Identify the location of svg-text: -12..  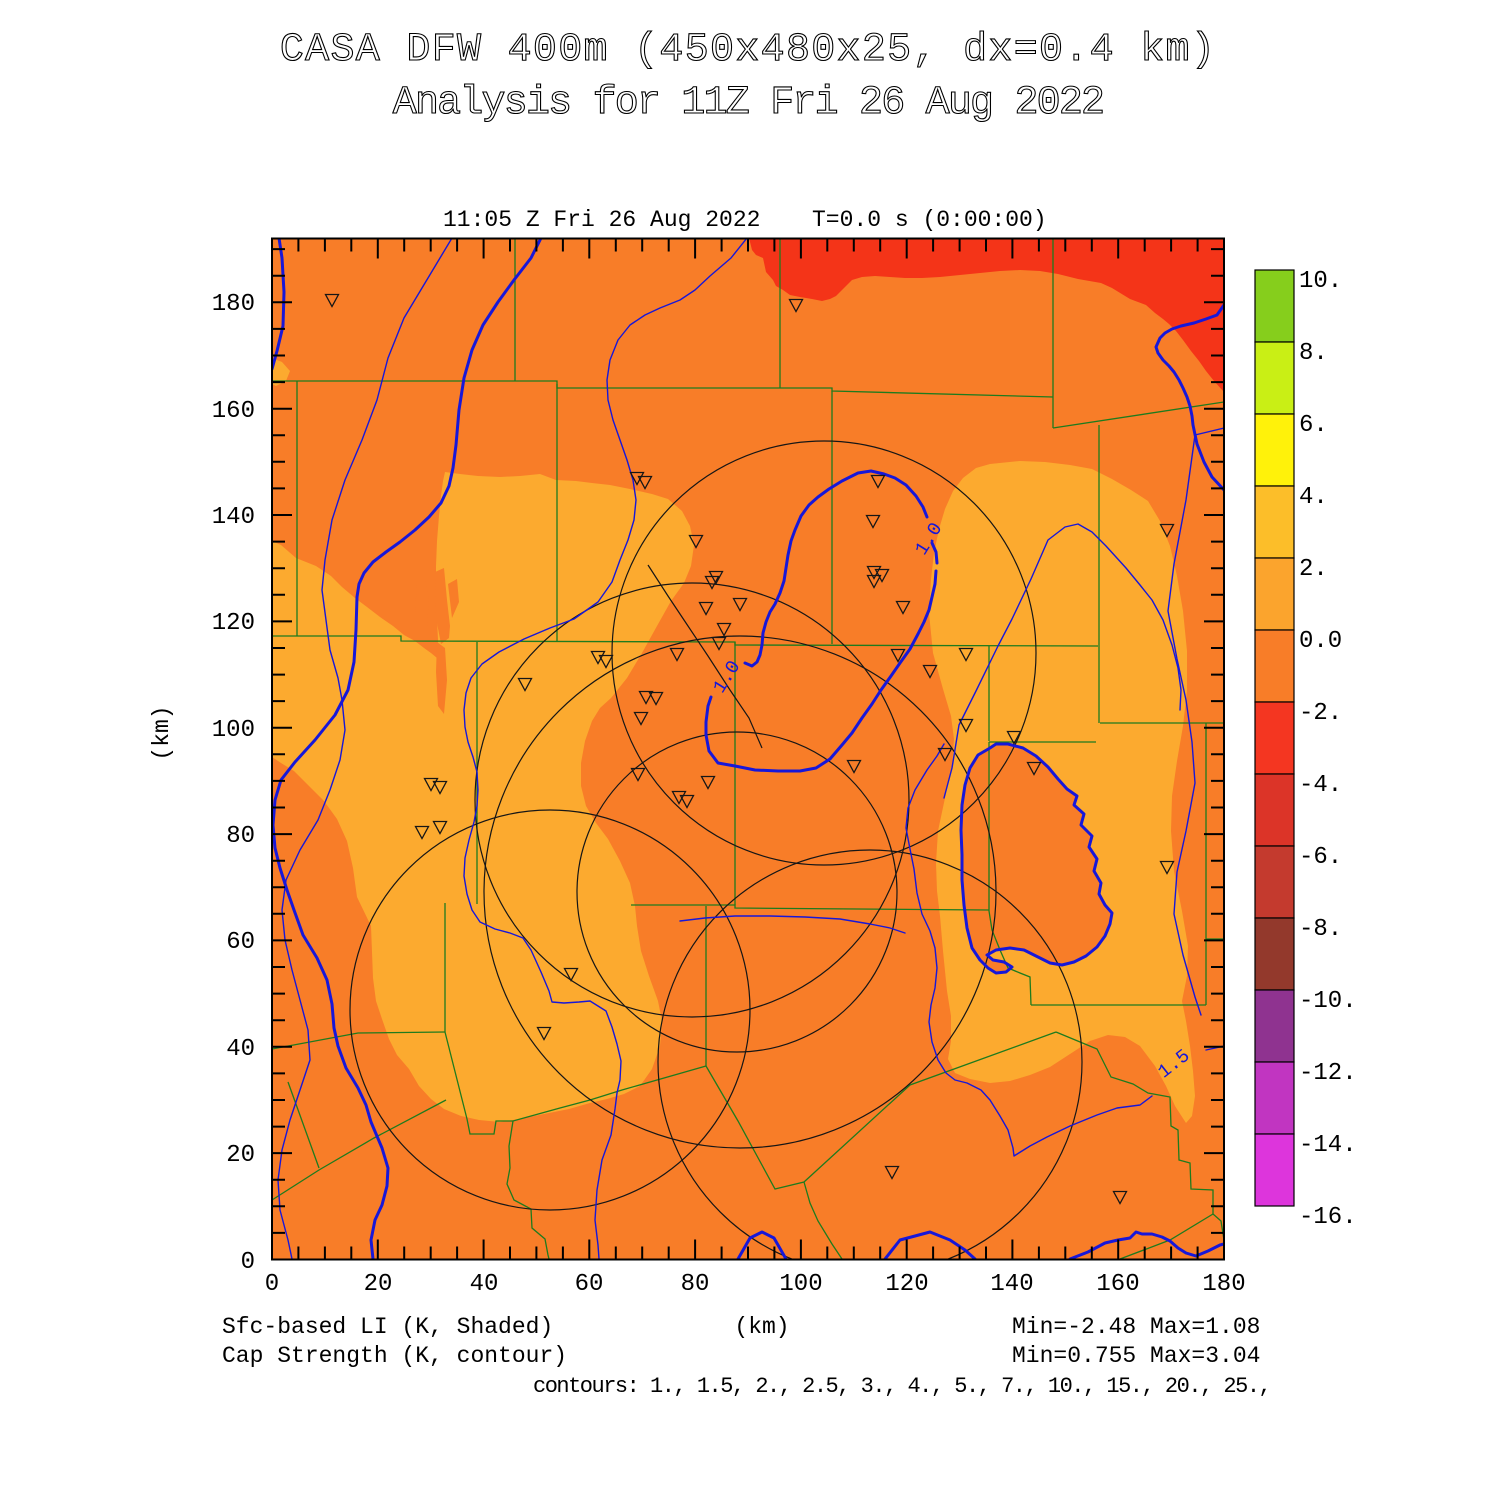
(1328, 1073).